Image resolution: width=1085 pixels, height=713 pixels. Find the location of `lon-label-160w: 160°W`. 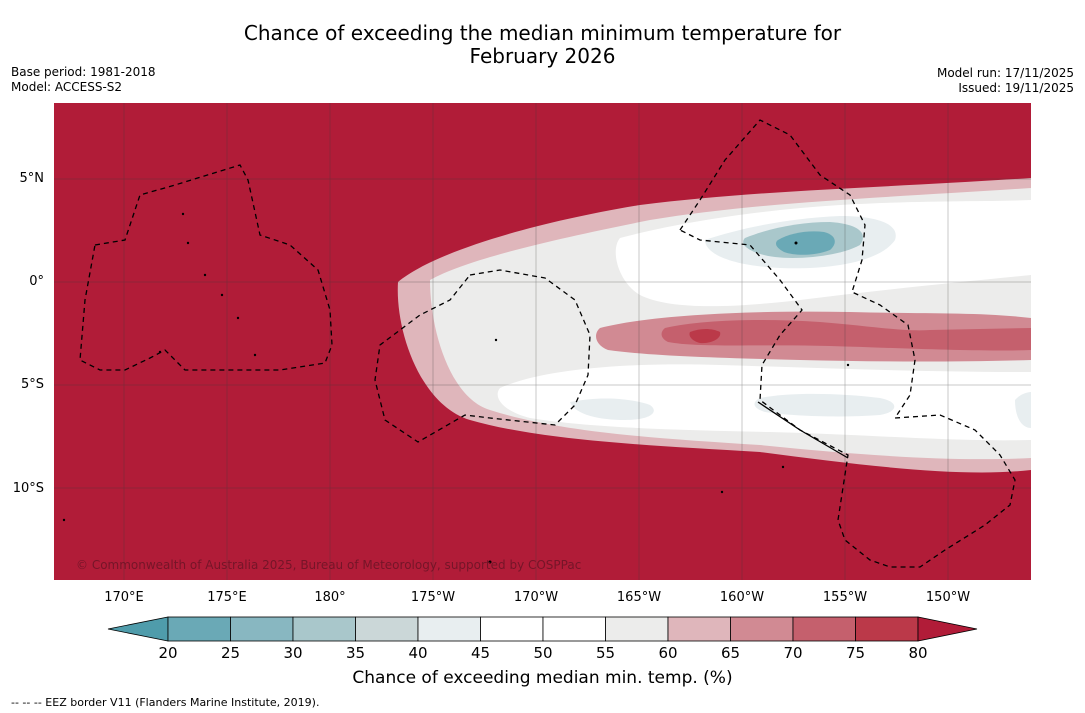

lon-label-160w: 160°W is located at coordinates (742, 597).